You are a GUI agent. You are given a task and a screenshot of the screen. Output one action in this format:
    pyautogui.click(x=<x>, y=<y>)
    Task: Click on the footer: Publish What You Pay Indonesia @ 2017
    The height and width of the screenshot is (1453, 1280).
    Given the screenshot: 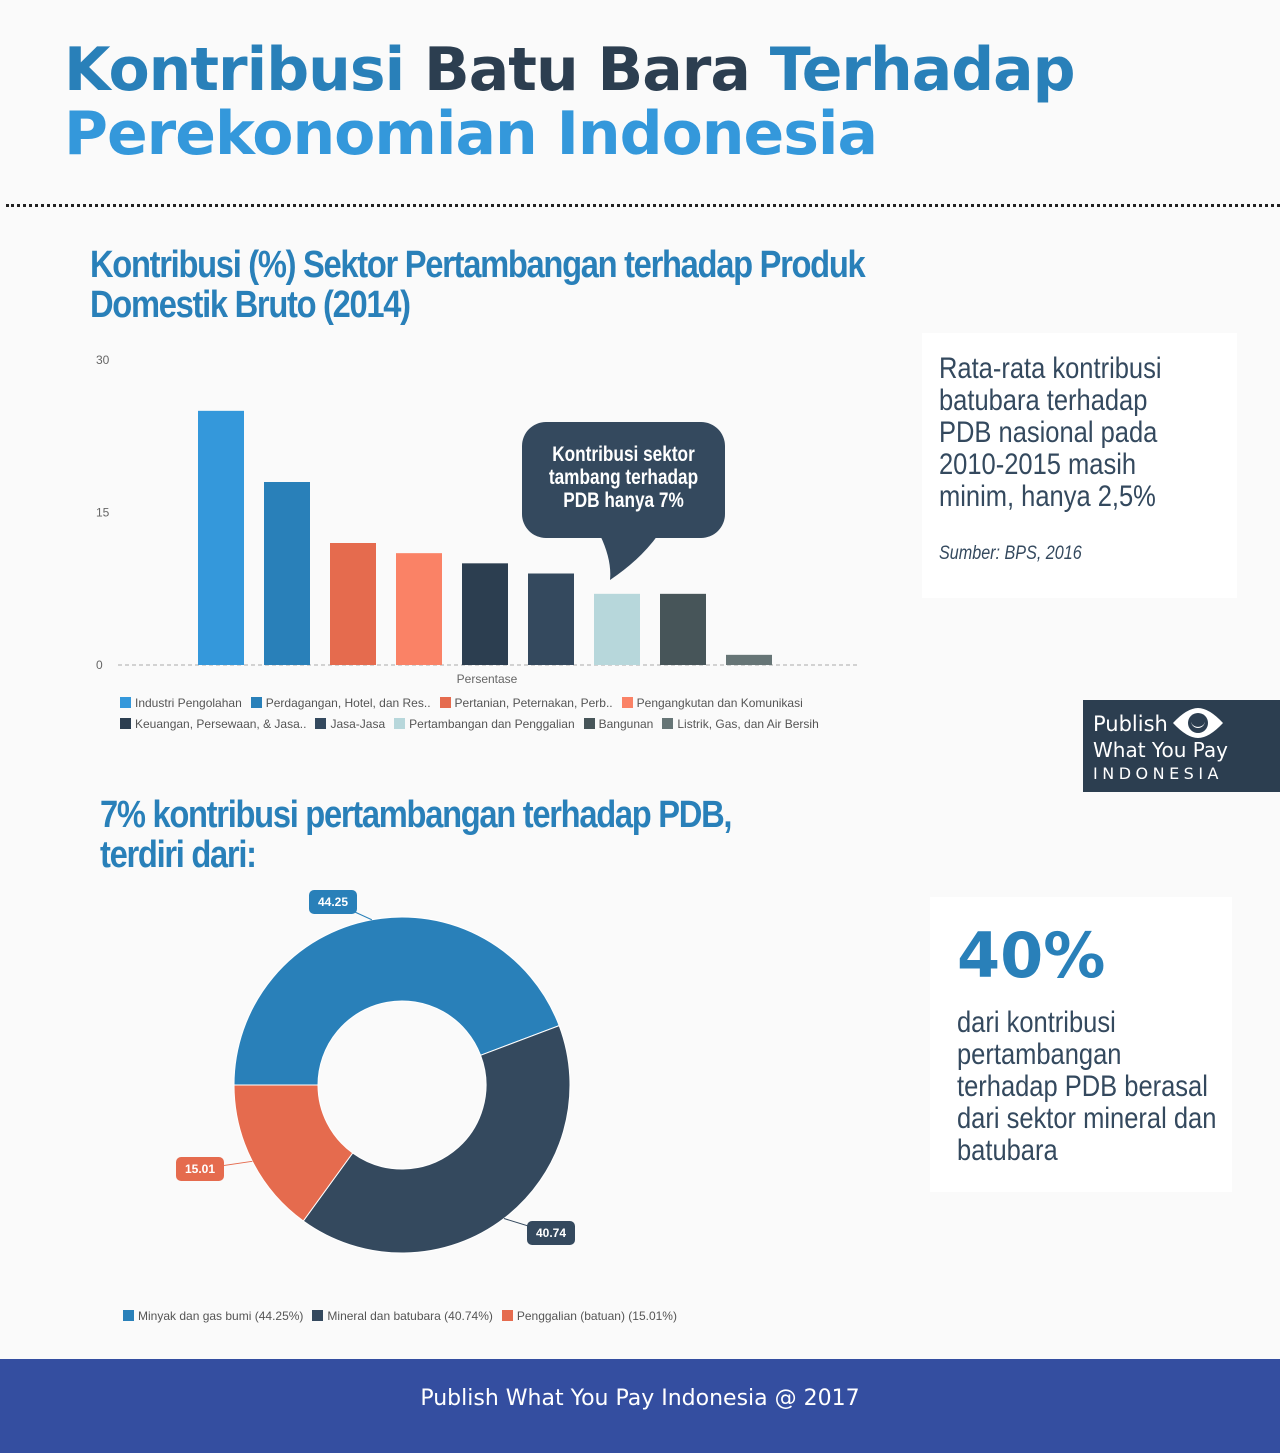 What is the action you would take?
    pyautogui.click(x=640, y=1406)
    